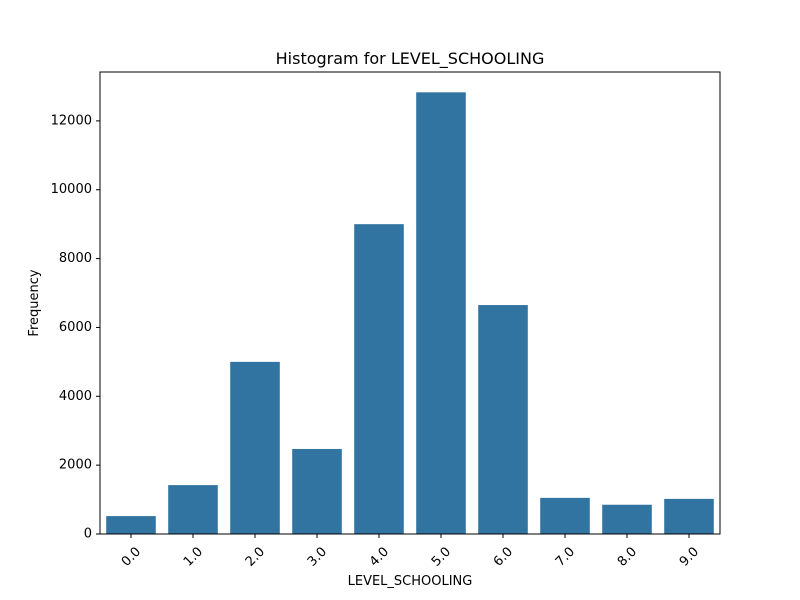 Image resolution: width=800 pixels, height=600 pixels. Describe the element at coordinates (441, 313) in the screenshot. I see `bar-5.0` at that location.